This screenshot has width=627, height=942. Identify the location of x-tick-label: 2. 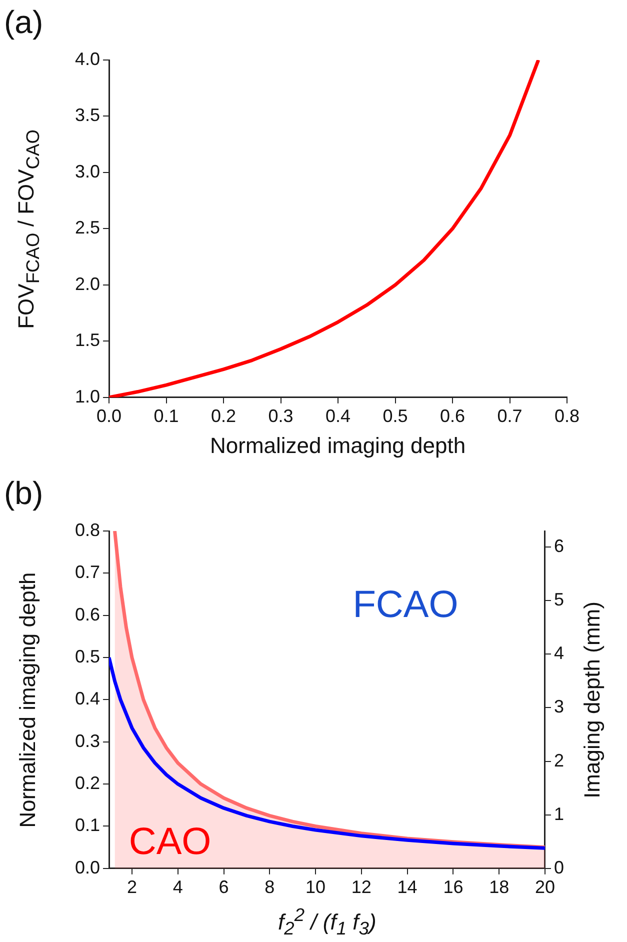
(131, 887).